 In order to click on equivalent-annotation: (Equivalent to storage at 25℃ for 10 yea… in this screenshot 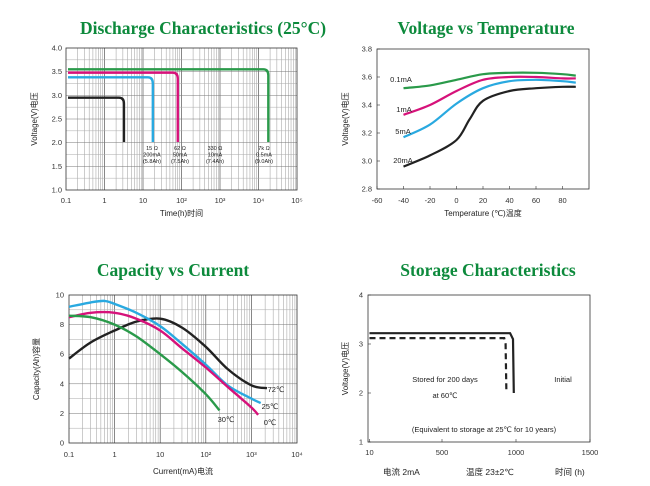, I will do `click(484, 429)`.